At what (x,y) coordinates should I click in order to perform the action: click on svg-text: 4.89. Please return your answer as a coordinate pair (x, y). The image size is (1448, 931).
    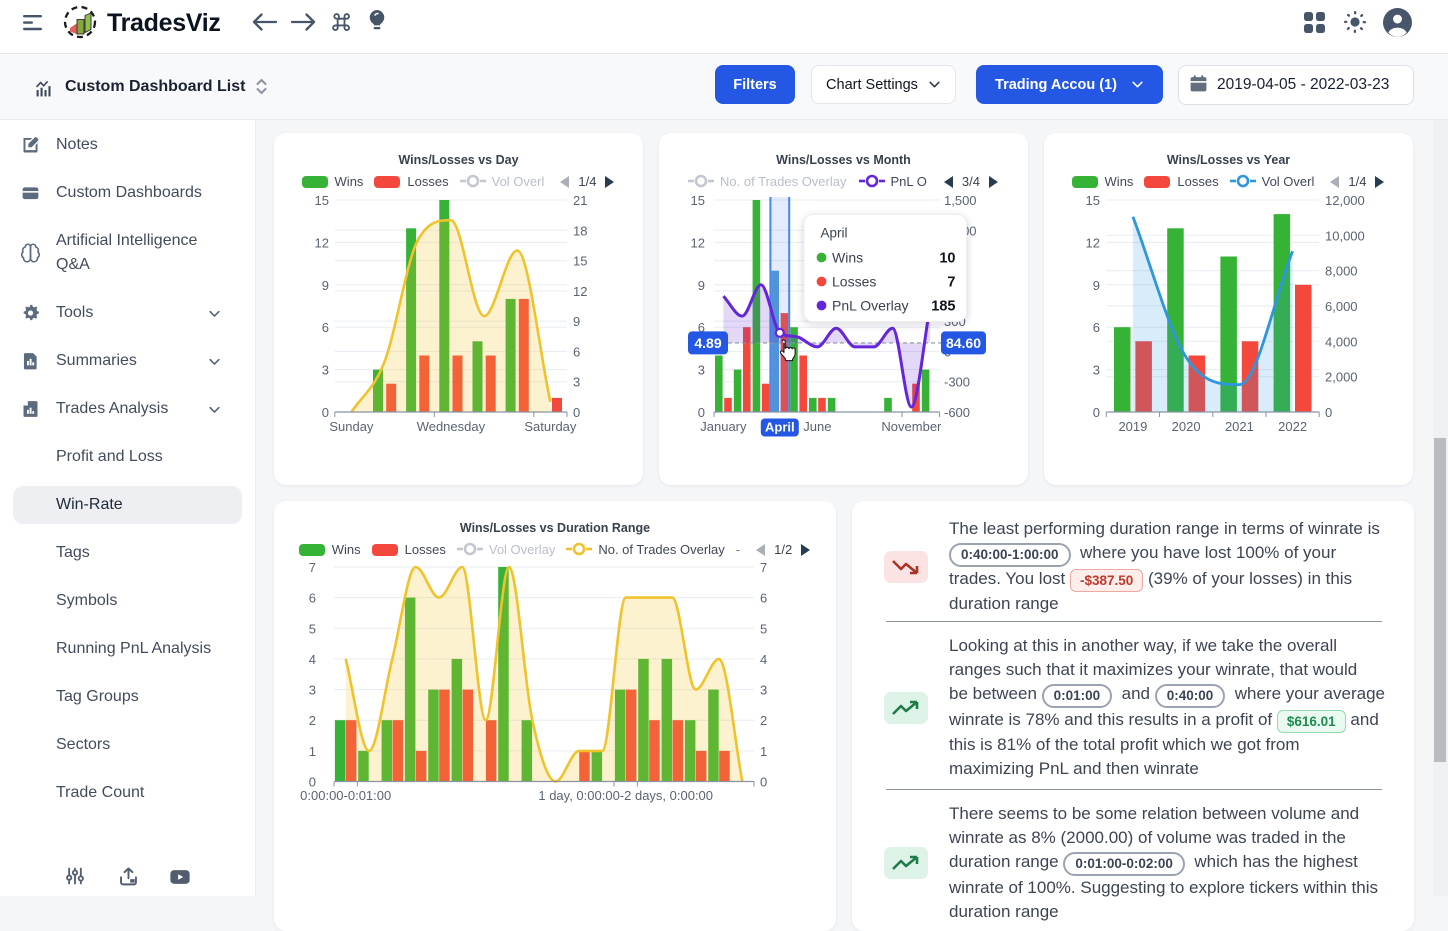
    Looking at the image, I should click on (707, 343).